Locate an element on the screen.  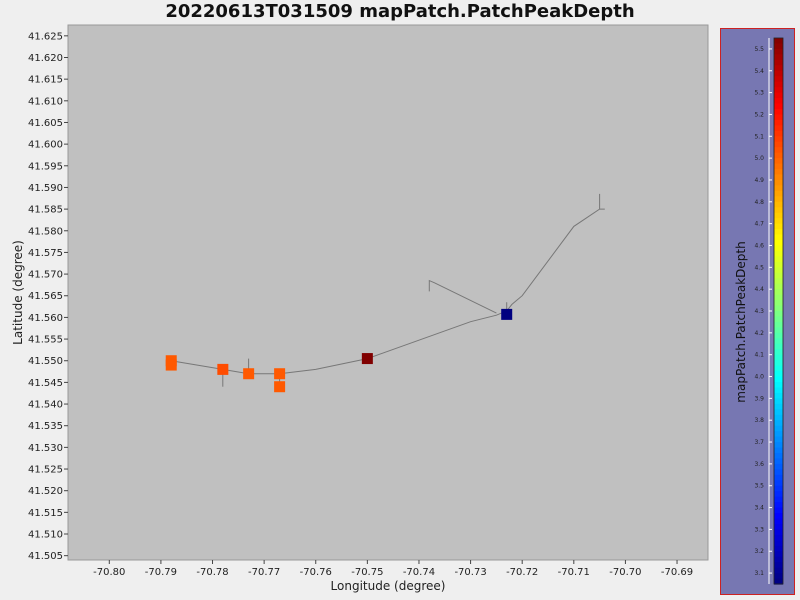
x-tick-label: -70.80 is located at coordinates (109, 572).